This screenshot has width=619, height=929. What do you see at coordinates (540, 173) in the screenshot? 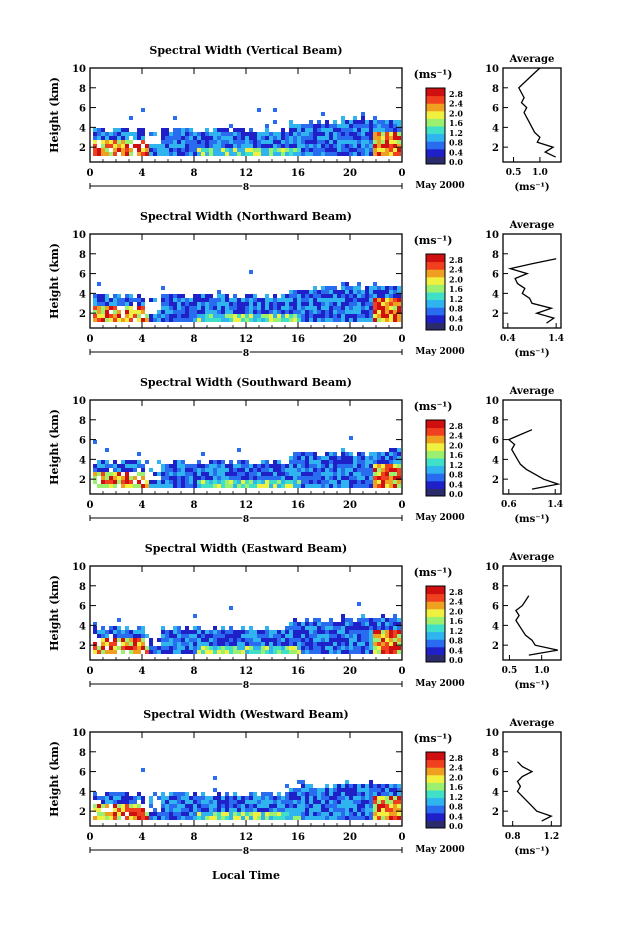
I see `avg-x-tick-label: 1.0` at bounding box center [540, 173].